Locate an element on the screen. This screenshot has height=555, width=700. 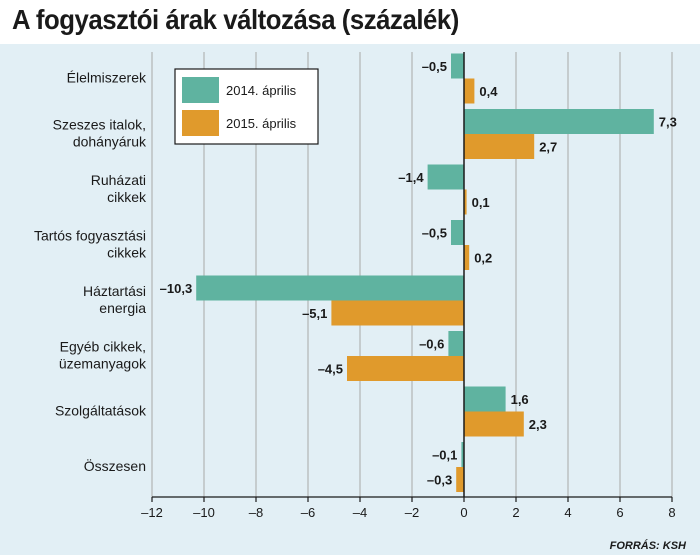
legend-label: 2014. április is located at coordinates (261, 90).